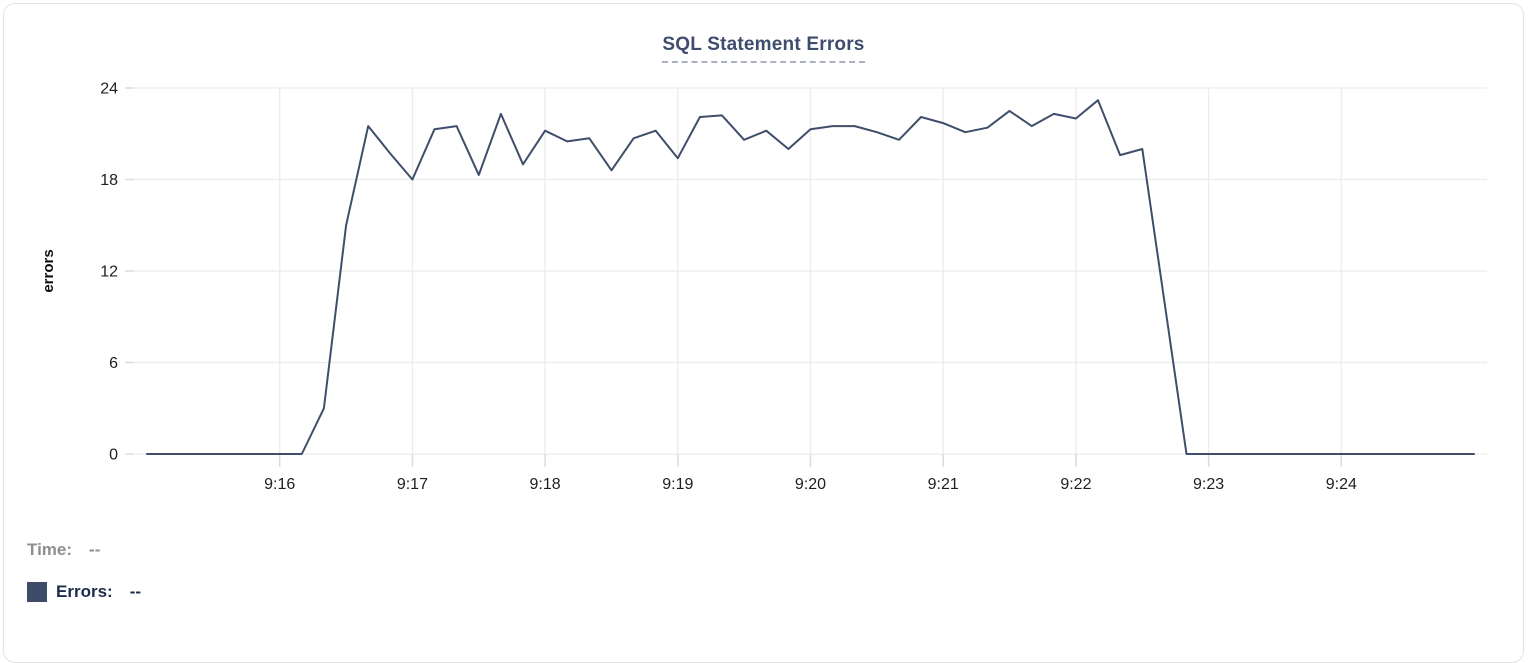  Describe the element at coordinates (1341, 484) in the screenshot. I see `svg-text: 9:24` at that location.